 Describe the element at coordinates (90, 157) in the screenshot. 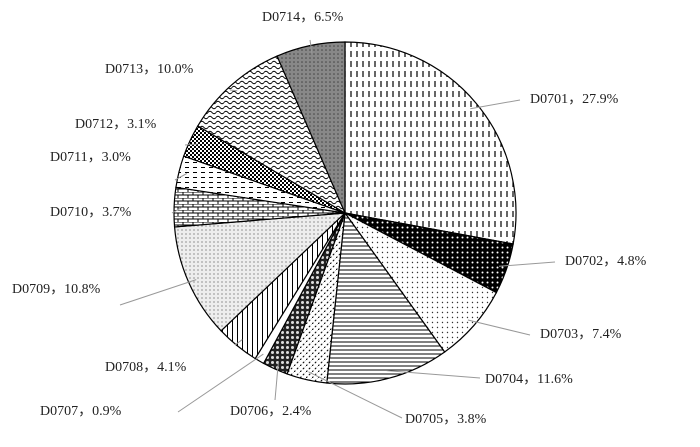

I see `data-label: D0711，3.0%` at that location.